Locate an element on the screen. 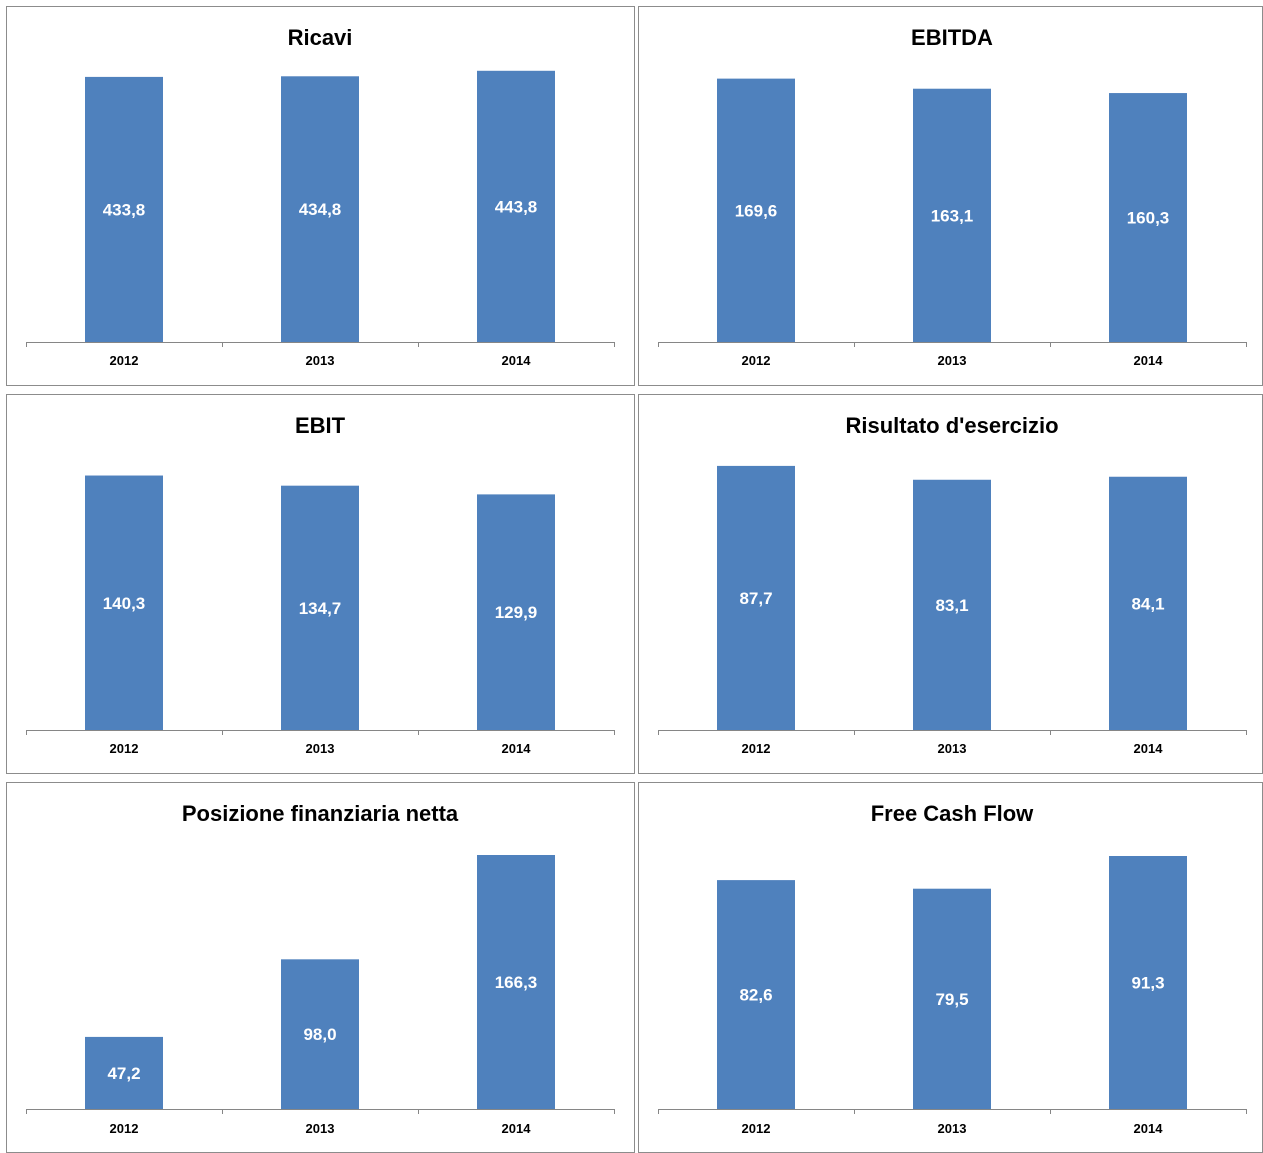  bar-chart: Ricavi 433,8 2012 434,8 2013 443,8 2014 is located at coordinates (320, 196).